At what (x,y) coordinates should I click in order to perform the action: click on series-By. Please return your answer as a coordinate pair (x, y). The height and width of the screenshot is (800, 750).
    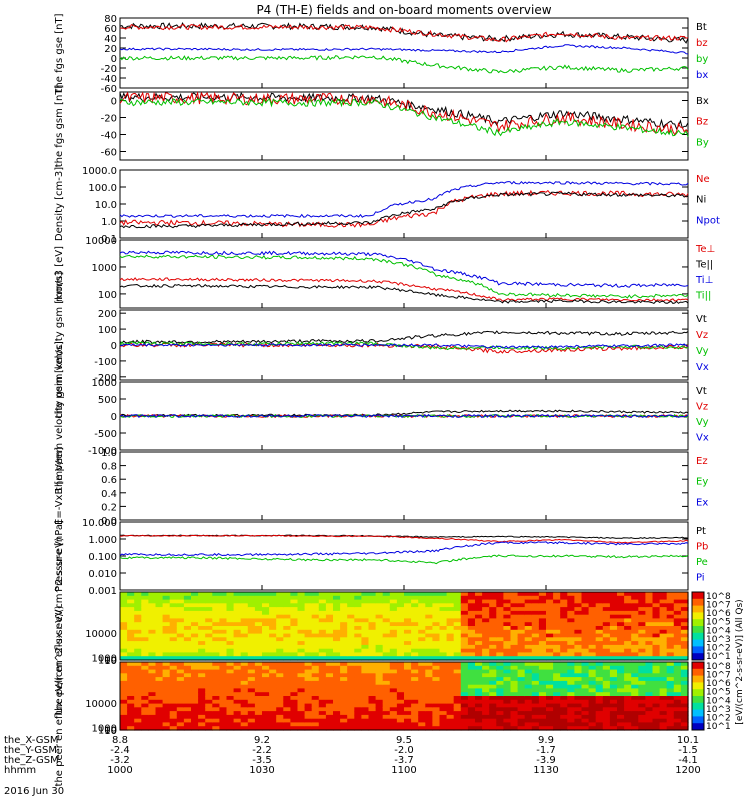
    Looking at the image, I should click on (404, 117).